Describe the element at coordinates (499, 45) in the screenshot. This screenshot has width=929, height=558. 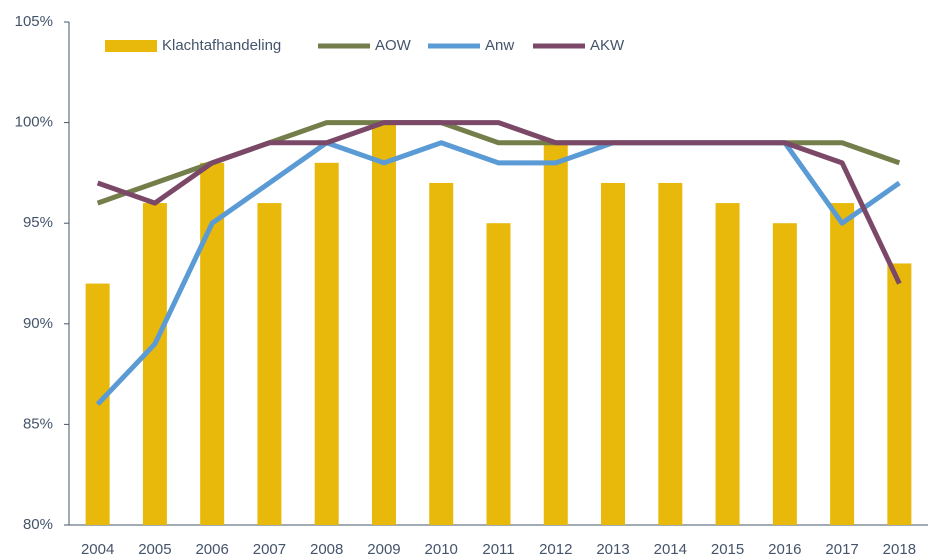
I see `legend-label: Anw` at that location.